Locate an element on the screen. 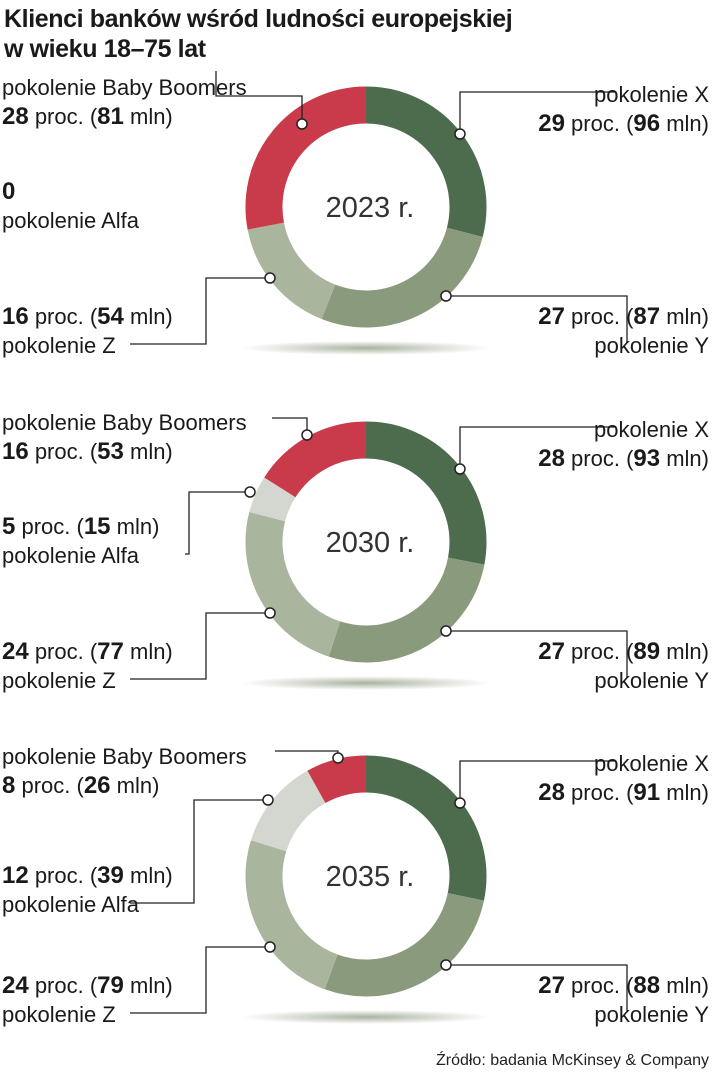 Image resolution: width=717 pixels, height=1080 pixels. label-line: 5 proc. (15 mln) is located at coordinates (81, 526).